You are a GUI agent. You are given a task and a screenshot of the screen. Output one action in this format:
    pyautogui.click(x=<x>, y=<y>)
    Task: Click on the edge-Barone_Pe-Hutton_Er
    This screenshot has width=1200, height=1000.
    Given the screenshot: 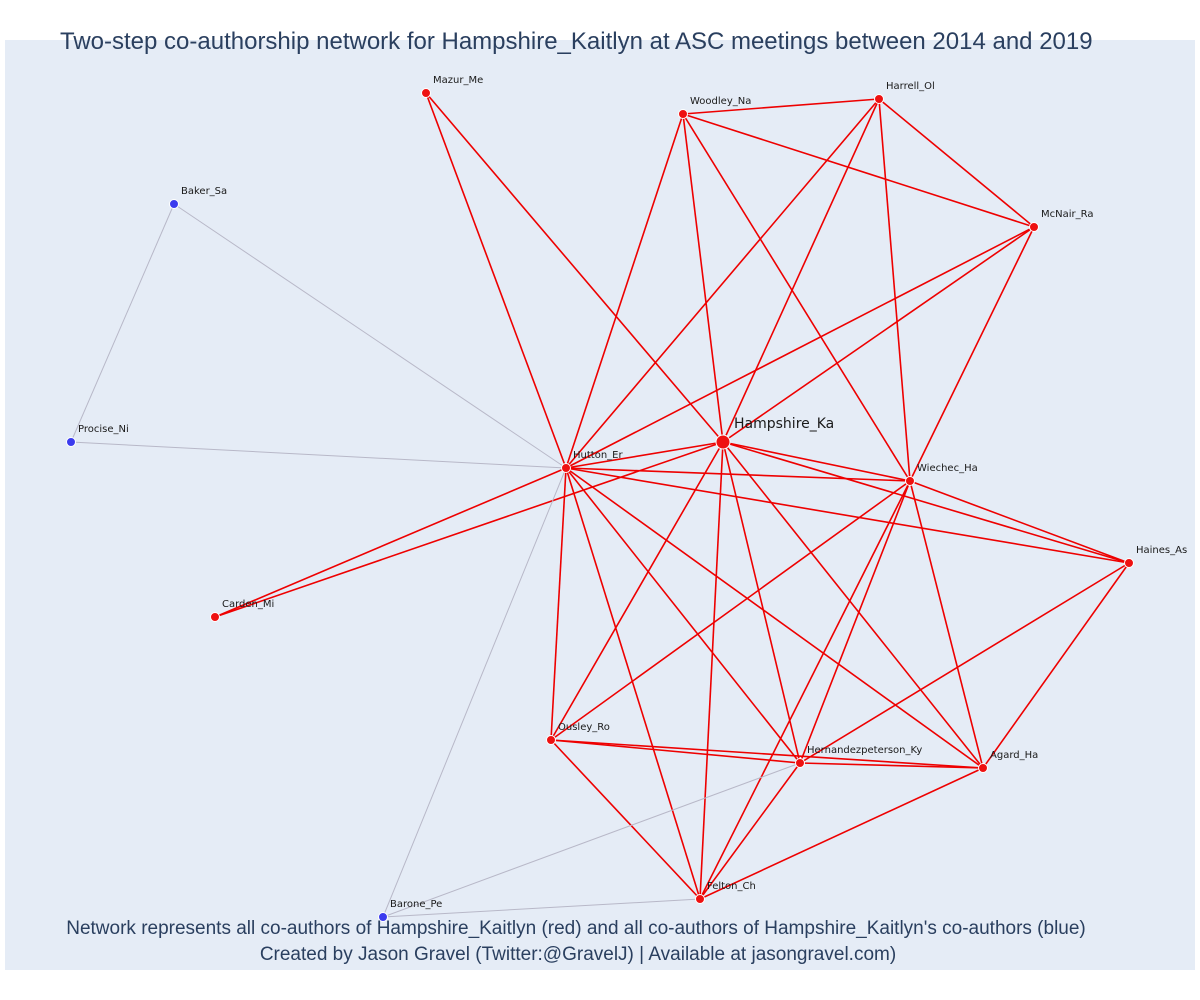 What is the action you would take?
    pyautogui.click(x=474, y=692)
    